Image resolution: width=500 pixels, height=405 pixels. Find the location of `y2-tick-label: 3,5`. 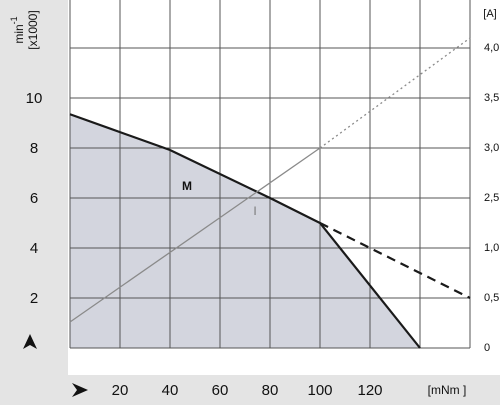

y2-tick-label: 3,5 is located at coordinates (491, 98).